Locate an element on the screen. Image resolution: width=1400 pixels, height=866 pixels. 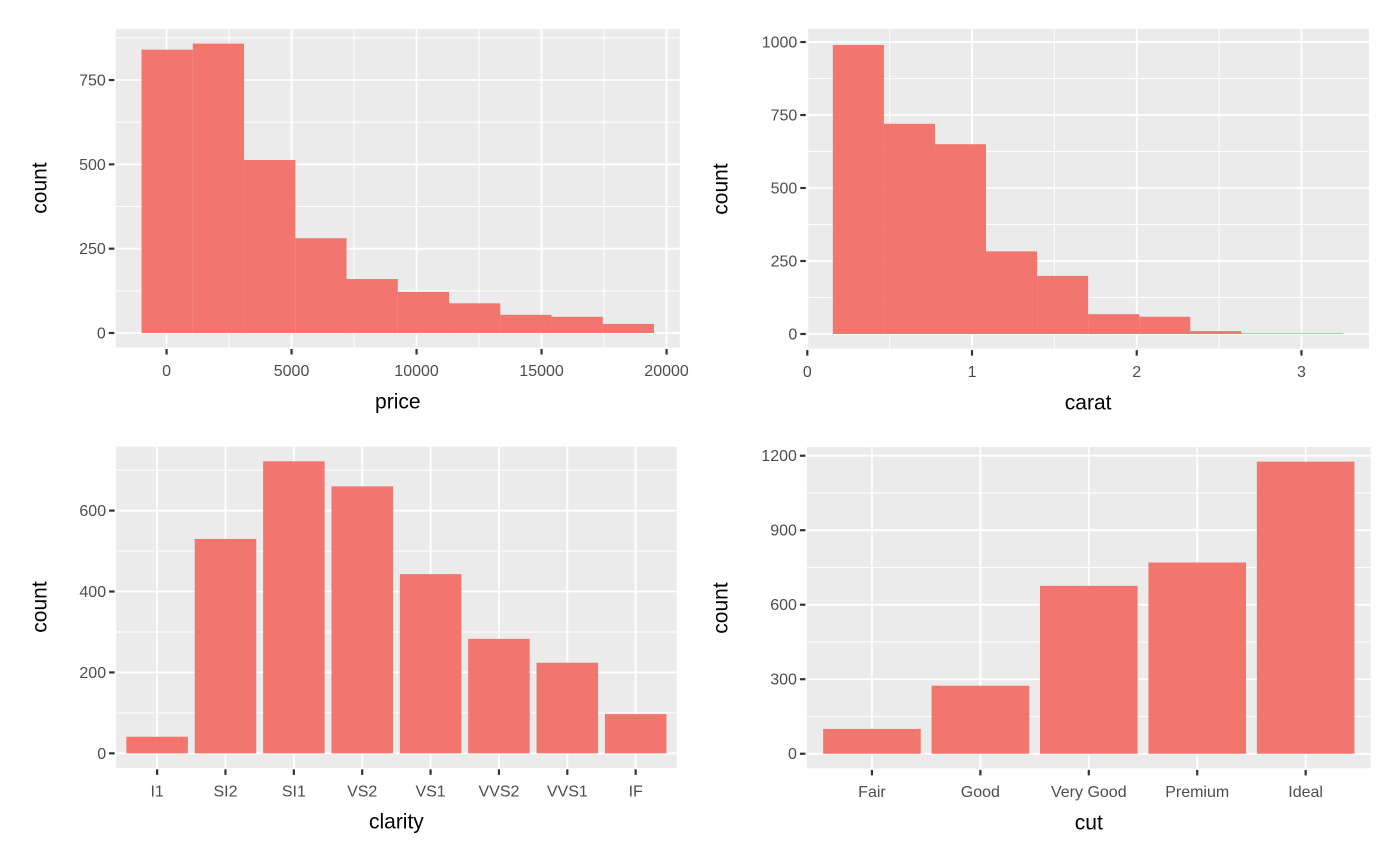
x-tick-label: 1 is located at coordinates (972, 372).